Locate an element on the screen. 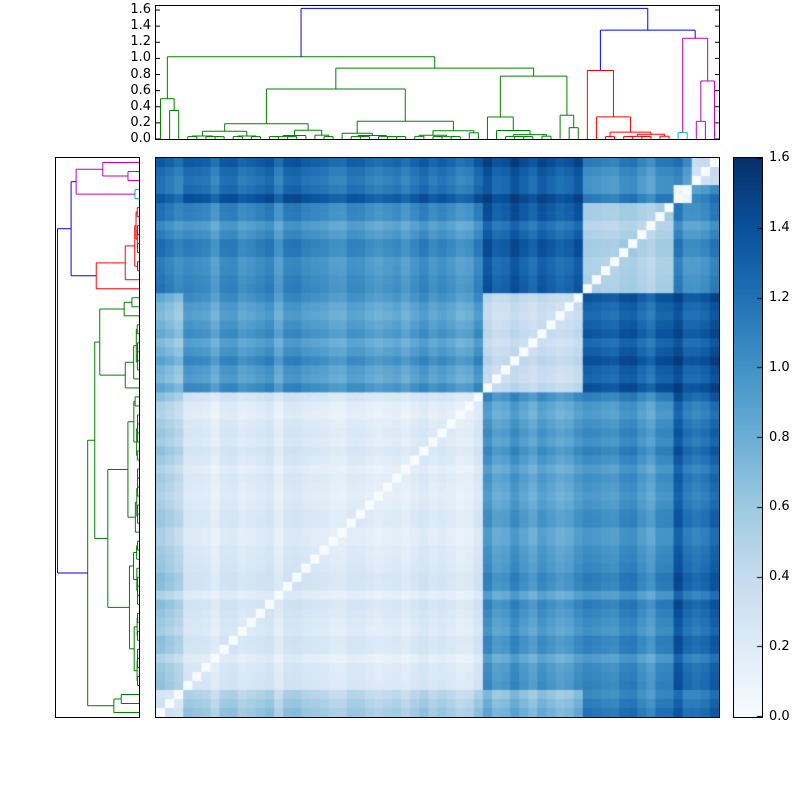 Image resolution: width=800 pixels, height=800 pixels. top-dendrogram-panel is located at coordinates (437, 72).